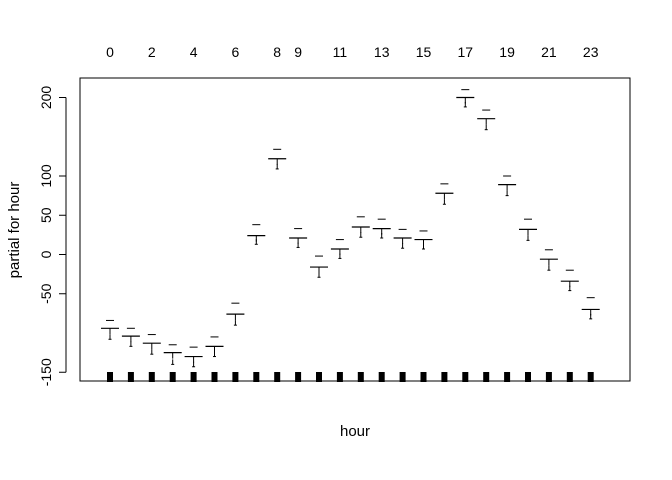 The height and width of the screenshot is (480, 672). I want to click on x-top-tick-label: 2, so click(152, 52).